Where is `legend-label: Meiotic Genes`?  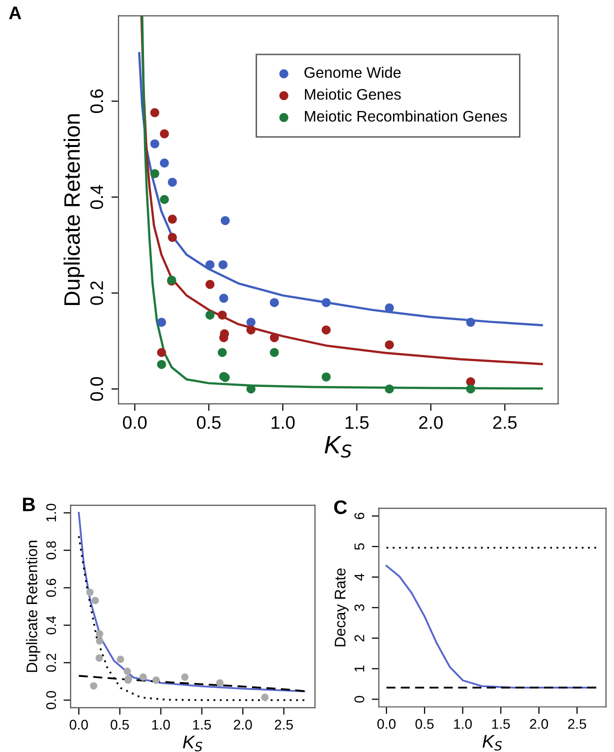 legend-label: Meiotic Genes is located at coordinates (352, 94).